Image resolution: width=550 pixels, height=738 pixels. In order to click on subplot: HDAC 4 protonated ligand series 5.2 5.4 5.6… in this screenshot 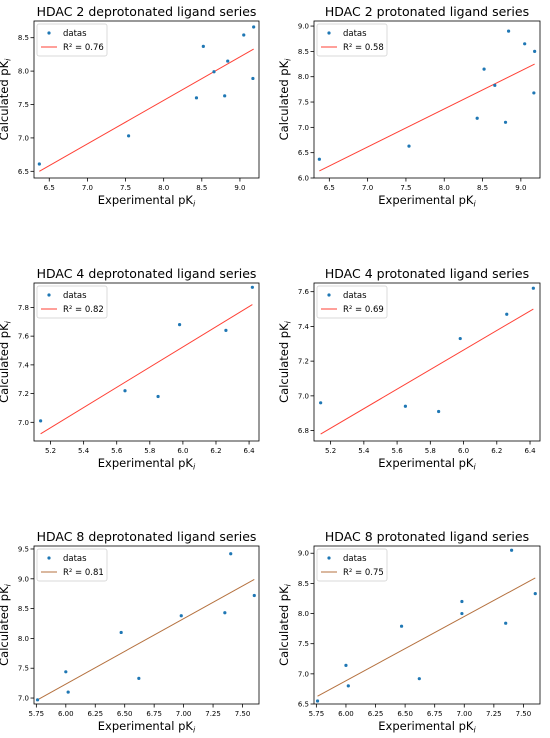, I will do `click(409, 369)`.